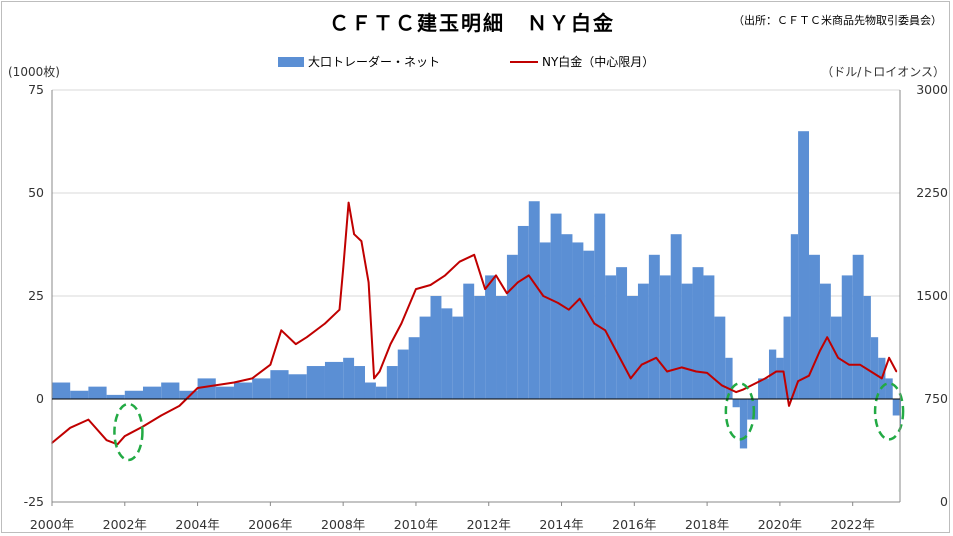 The width and height of the screenshot is (953, 536). I want to click on x-tick-label: 2008年, so click(343, 524).